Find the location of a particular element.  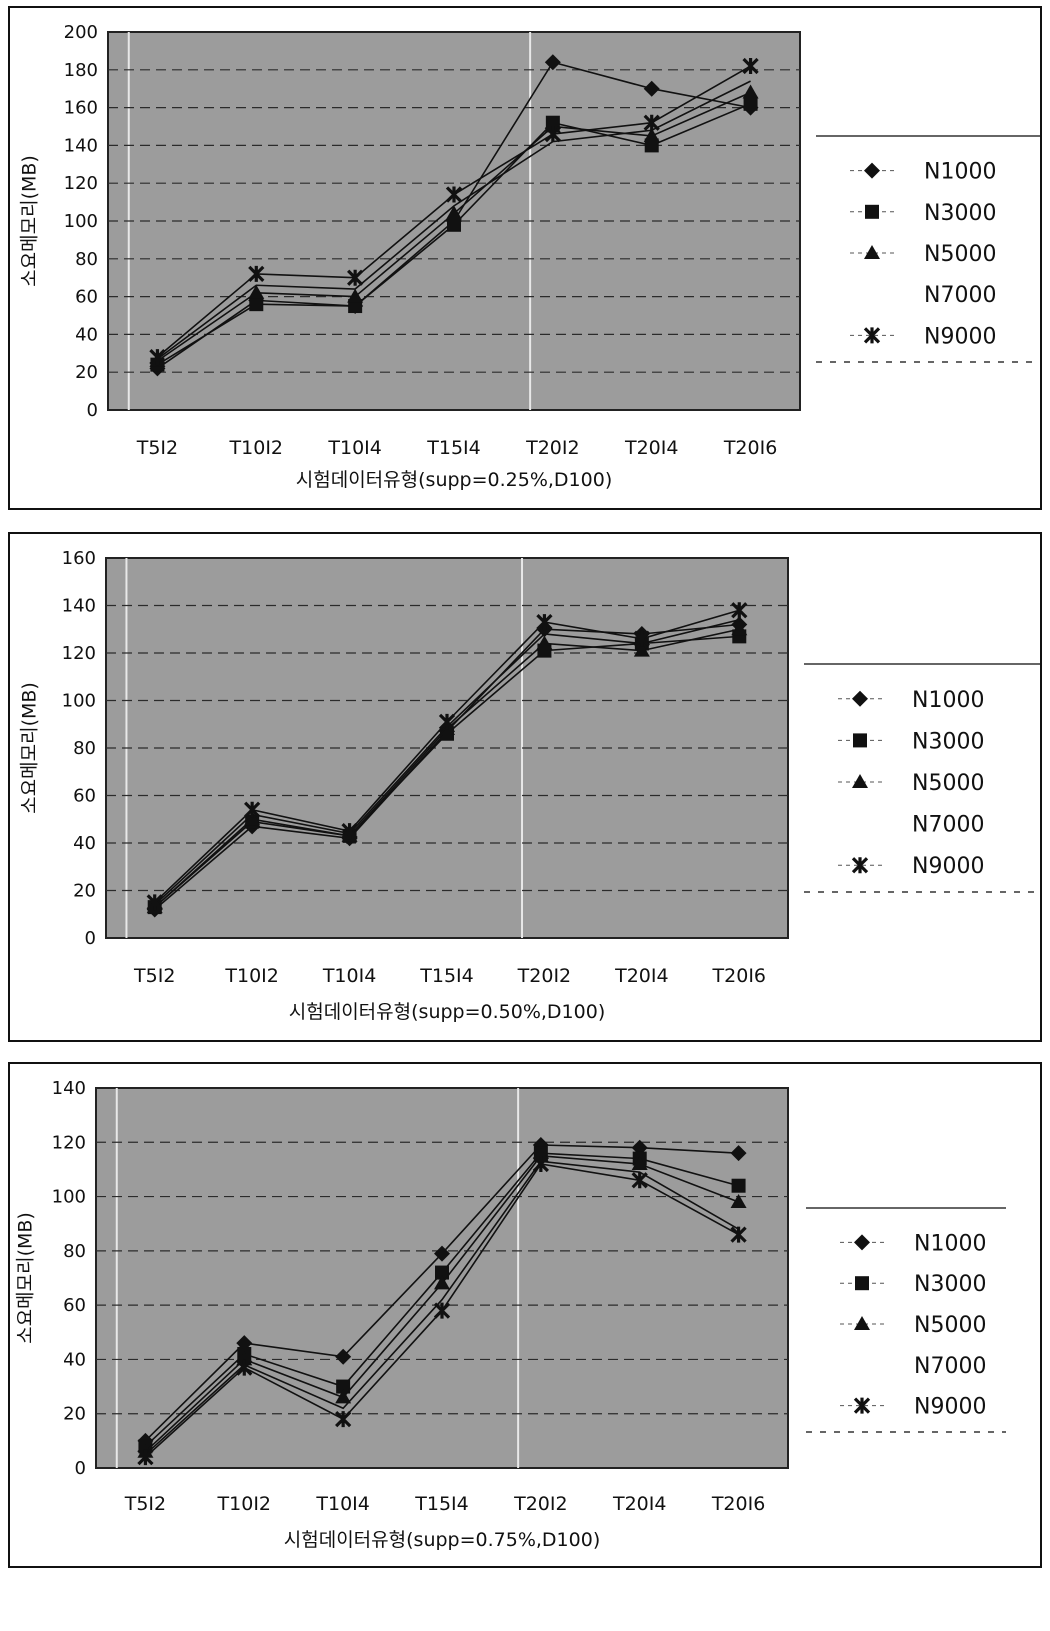

x-axis-title: 시험데이터유형(supp=0.50%,D100) is located at coordinates (447, 1012).